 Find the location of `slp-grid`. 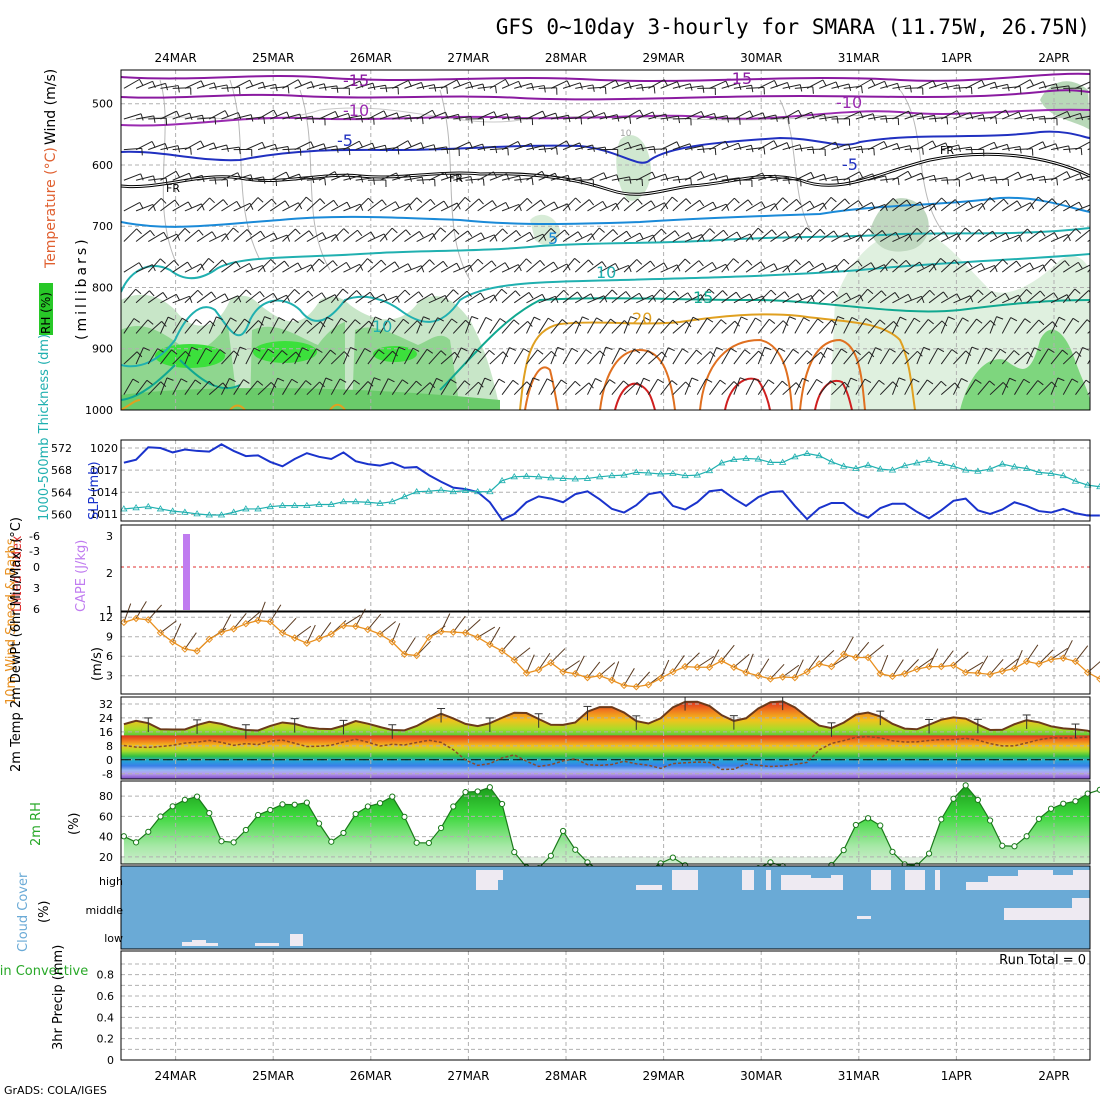

slp-grid is located at coordinates (605, 480).